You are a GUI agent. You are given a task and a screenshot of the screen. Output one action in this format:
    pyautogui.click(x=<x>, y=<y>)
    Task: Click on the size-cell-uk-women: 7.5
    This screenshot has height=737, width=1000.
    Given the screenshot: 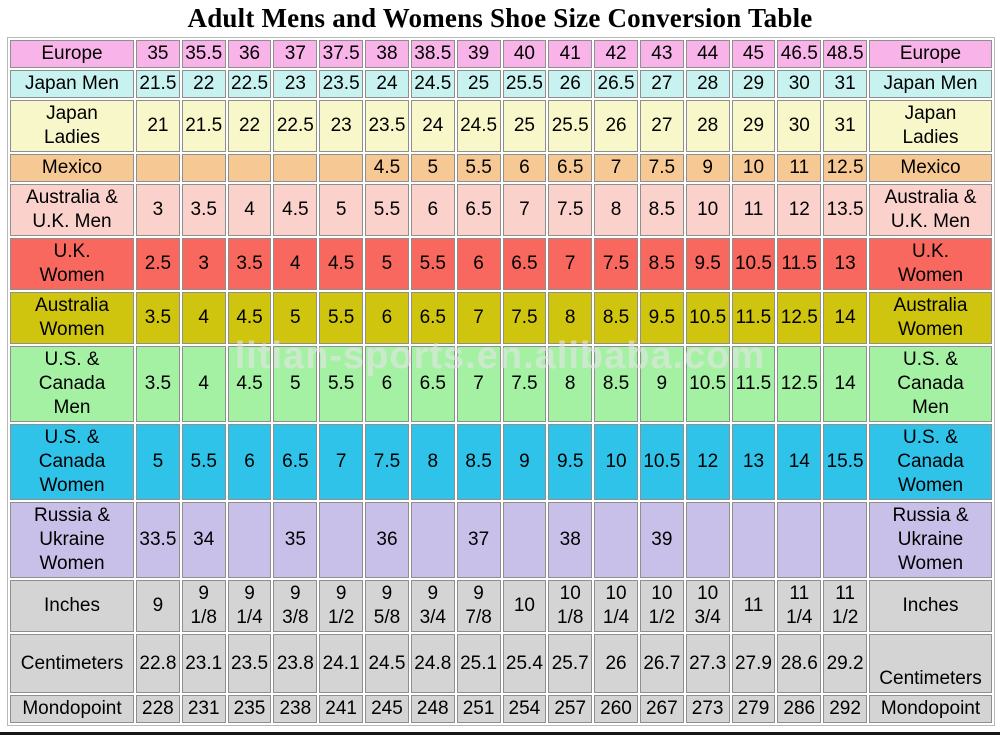 What is the action you would take?
    pyautogui.click(x=616, y=264)
    